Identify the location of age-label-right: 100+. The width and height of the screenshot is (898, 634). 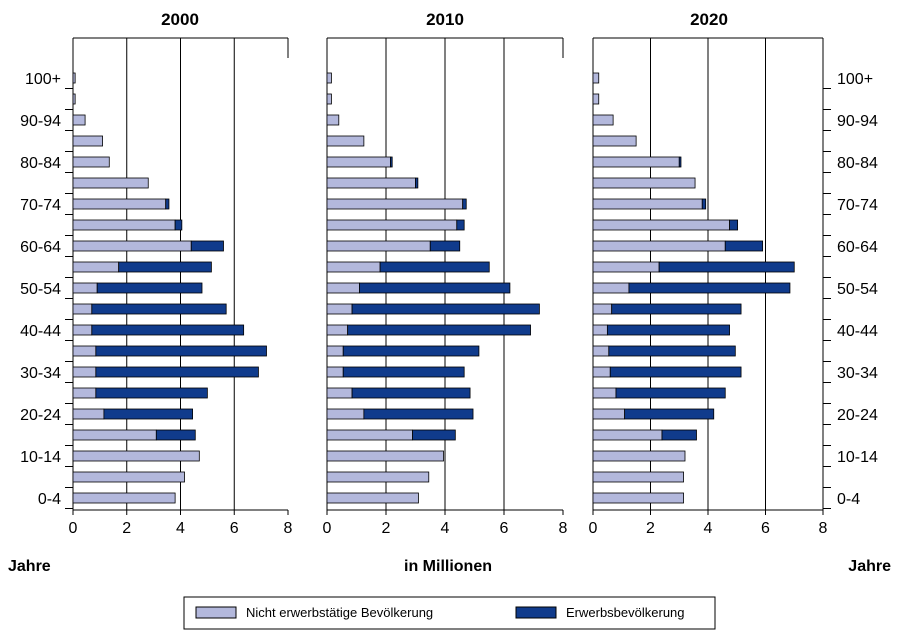
(855, 79).